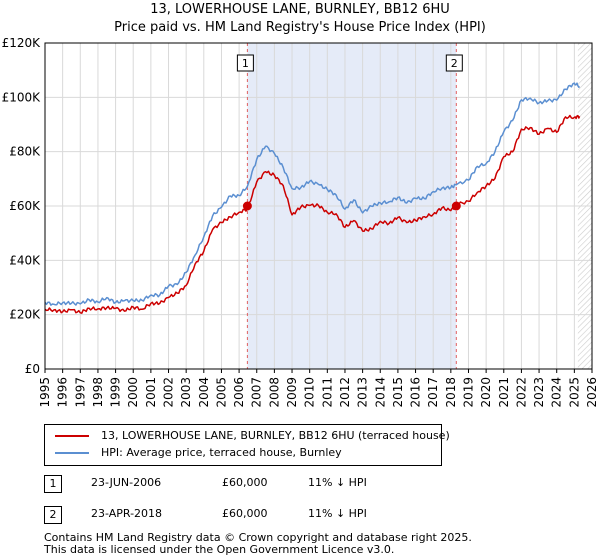  I want to click on x-tick-label: 2007, so click(257, 392).